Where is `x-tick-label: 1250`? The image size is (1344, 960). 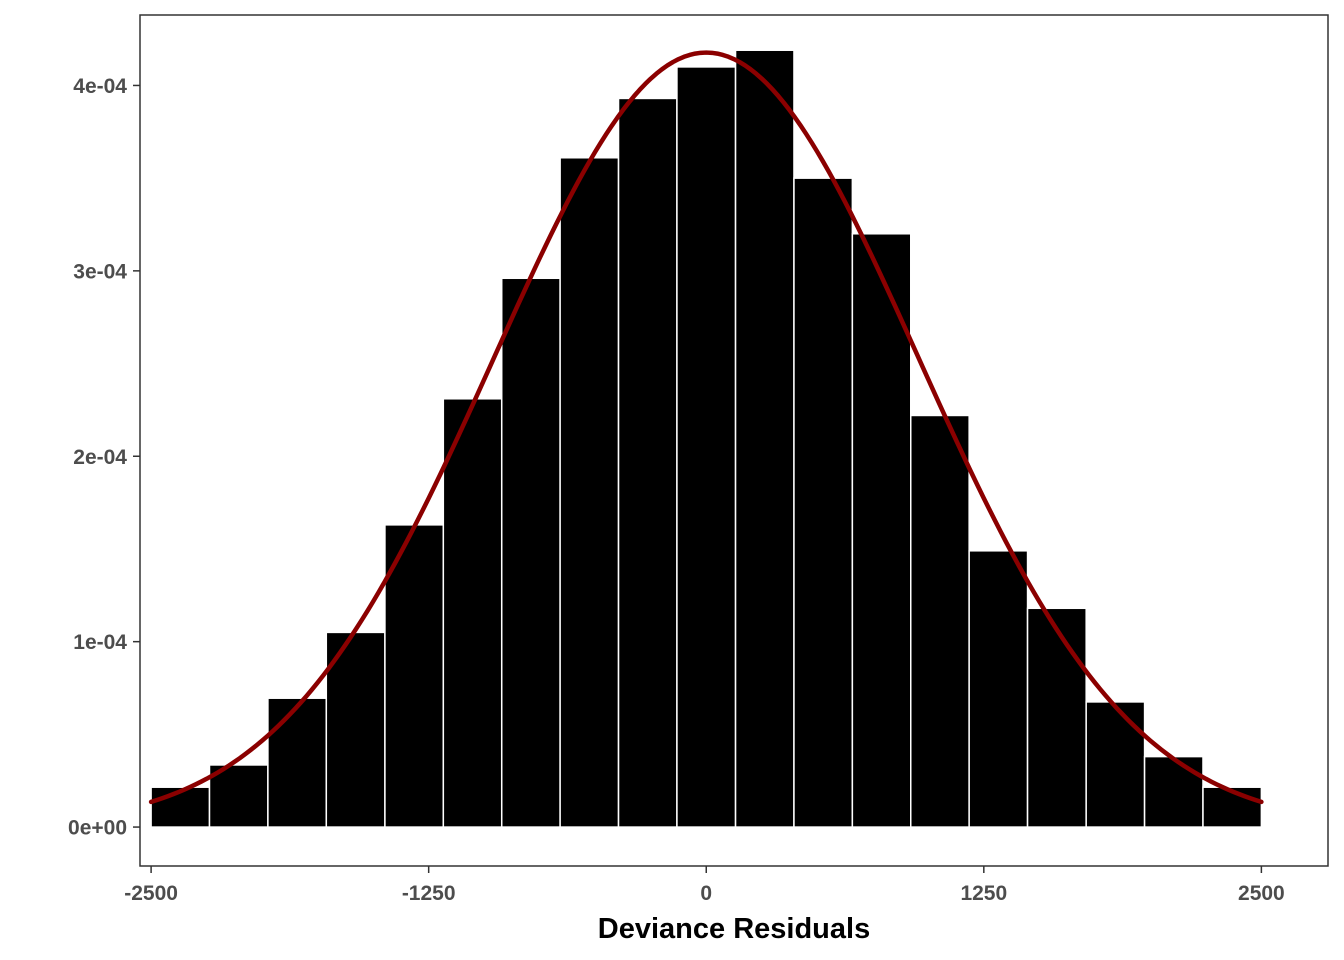 x-tick-label: 1250 is located at coordinates (983, 893).